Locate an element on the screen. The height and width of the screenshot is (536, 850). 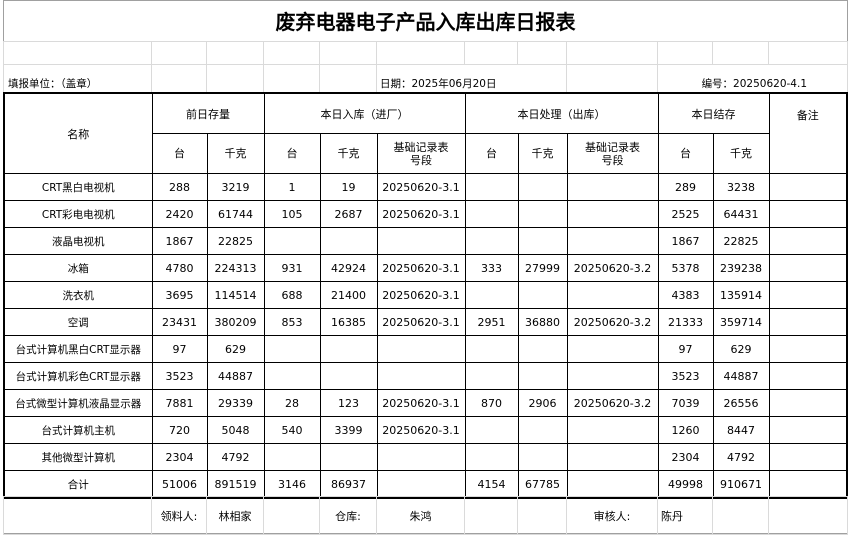
cell-prev-kg: 380209 is located at coordinates (235, 322).